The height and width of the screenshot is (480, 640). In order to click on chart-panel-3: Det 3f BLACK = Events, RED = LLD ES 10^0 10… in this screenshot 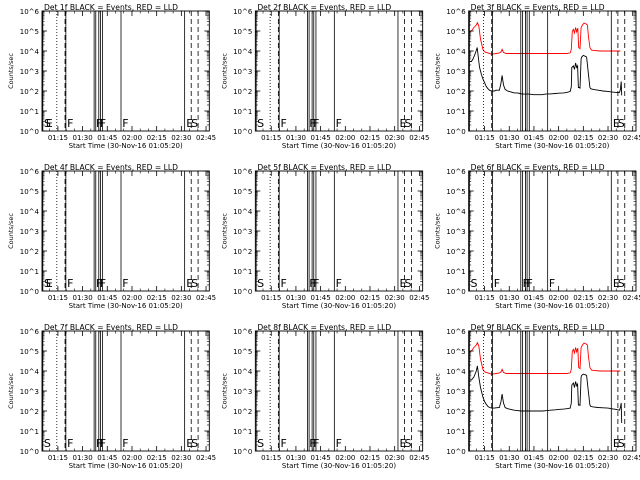, I will do `click(537, 76)`.